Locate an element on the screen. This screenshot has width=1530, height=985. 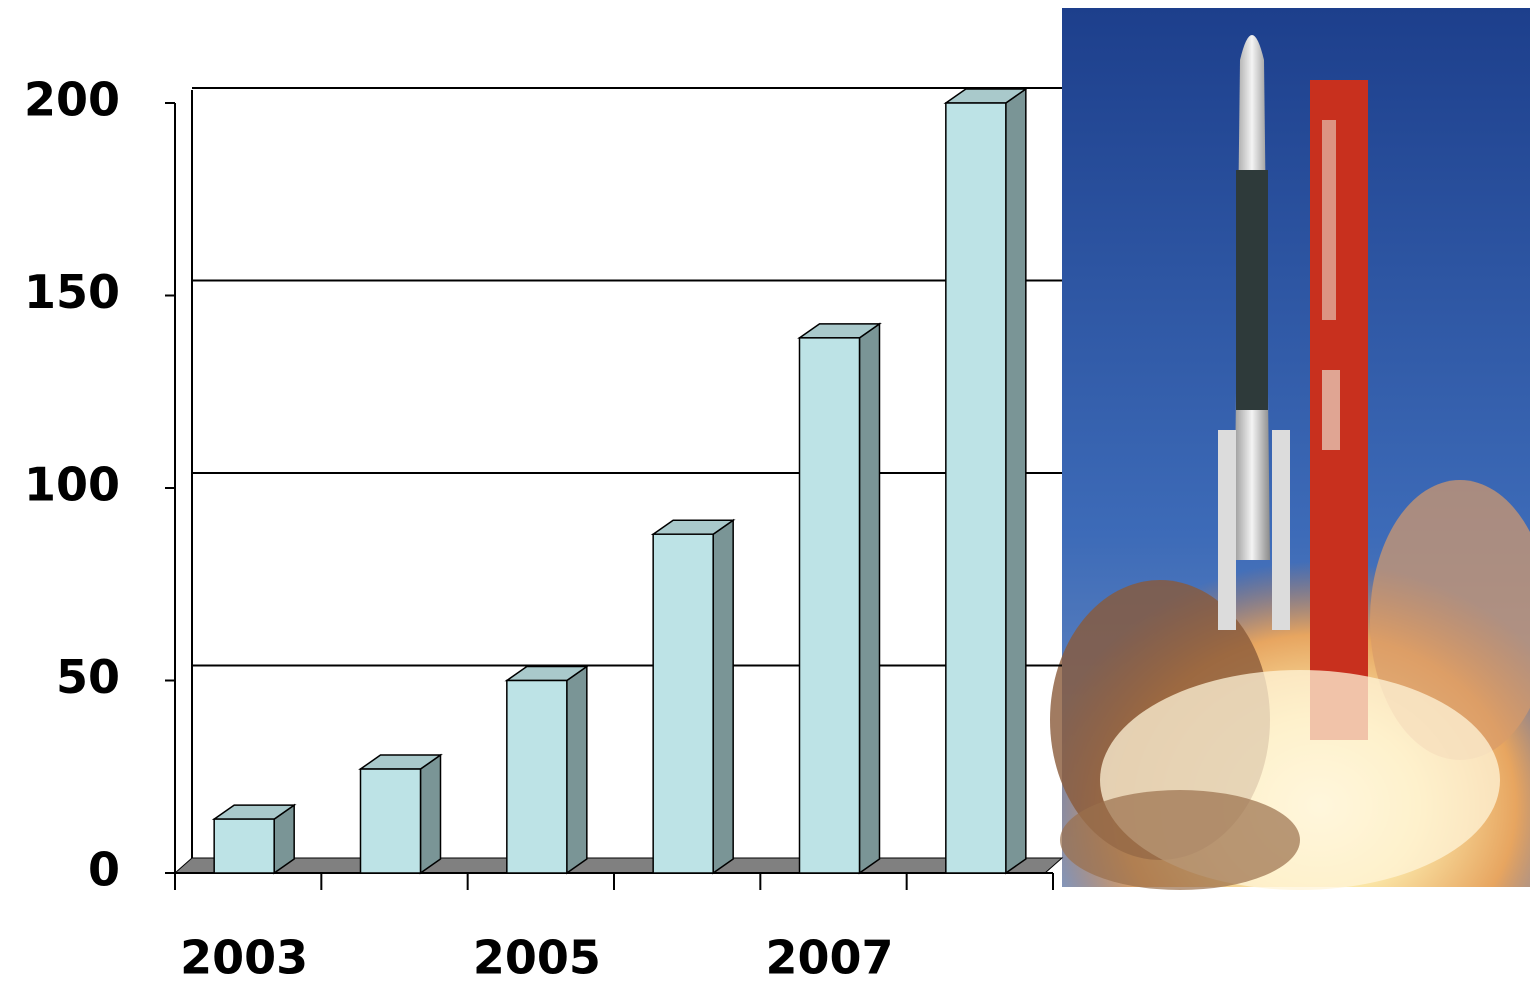
y-tick-label: 200 is located at coordinates (72, 100).